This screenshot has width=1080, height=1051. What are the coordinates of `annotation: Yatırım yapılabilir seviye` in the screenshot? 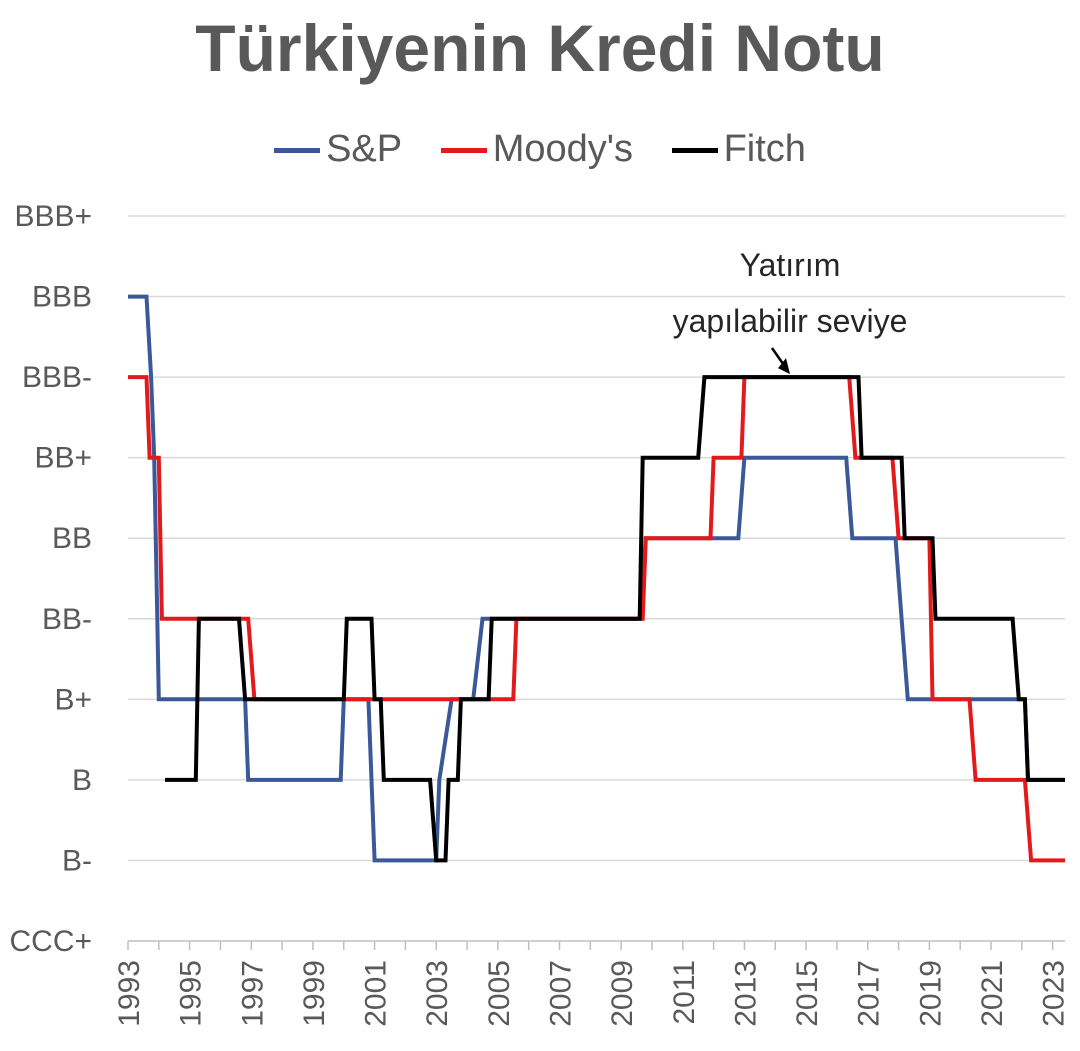 It's located at (790, 311).